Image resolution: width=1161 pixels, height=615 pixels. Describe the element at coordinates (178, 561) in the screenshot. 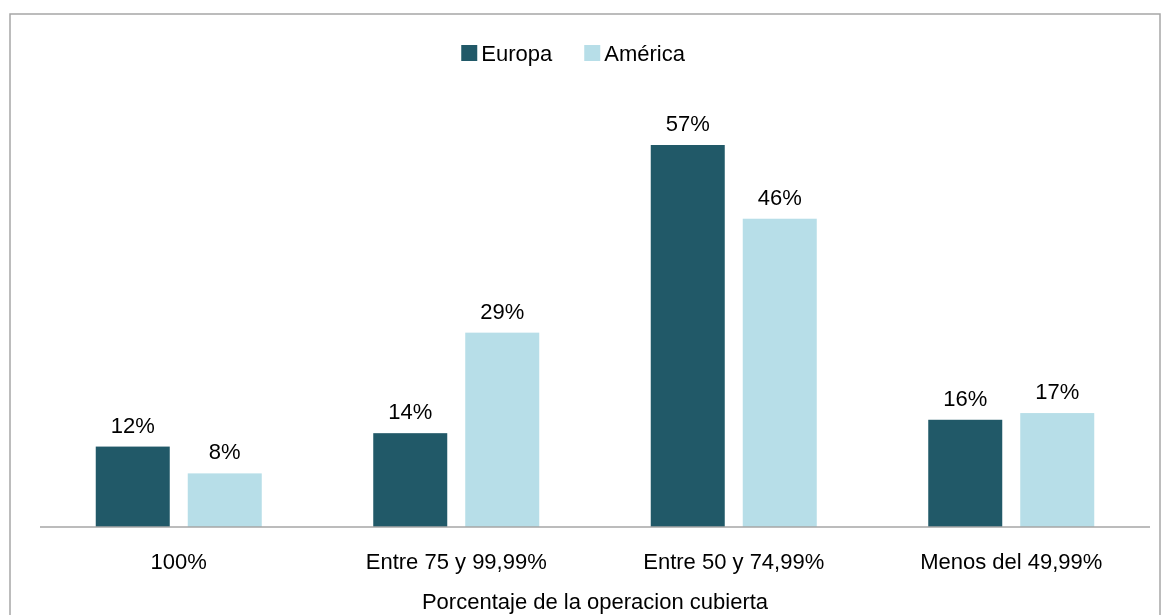

I see `x-tick-label: 100%` at that location.